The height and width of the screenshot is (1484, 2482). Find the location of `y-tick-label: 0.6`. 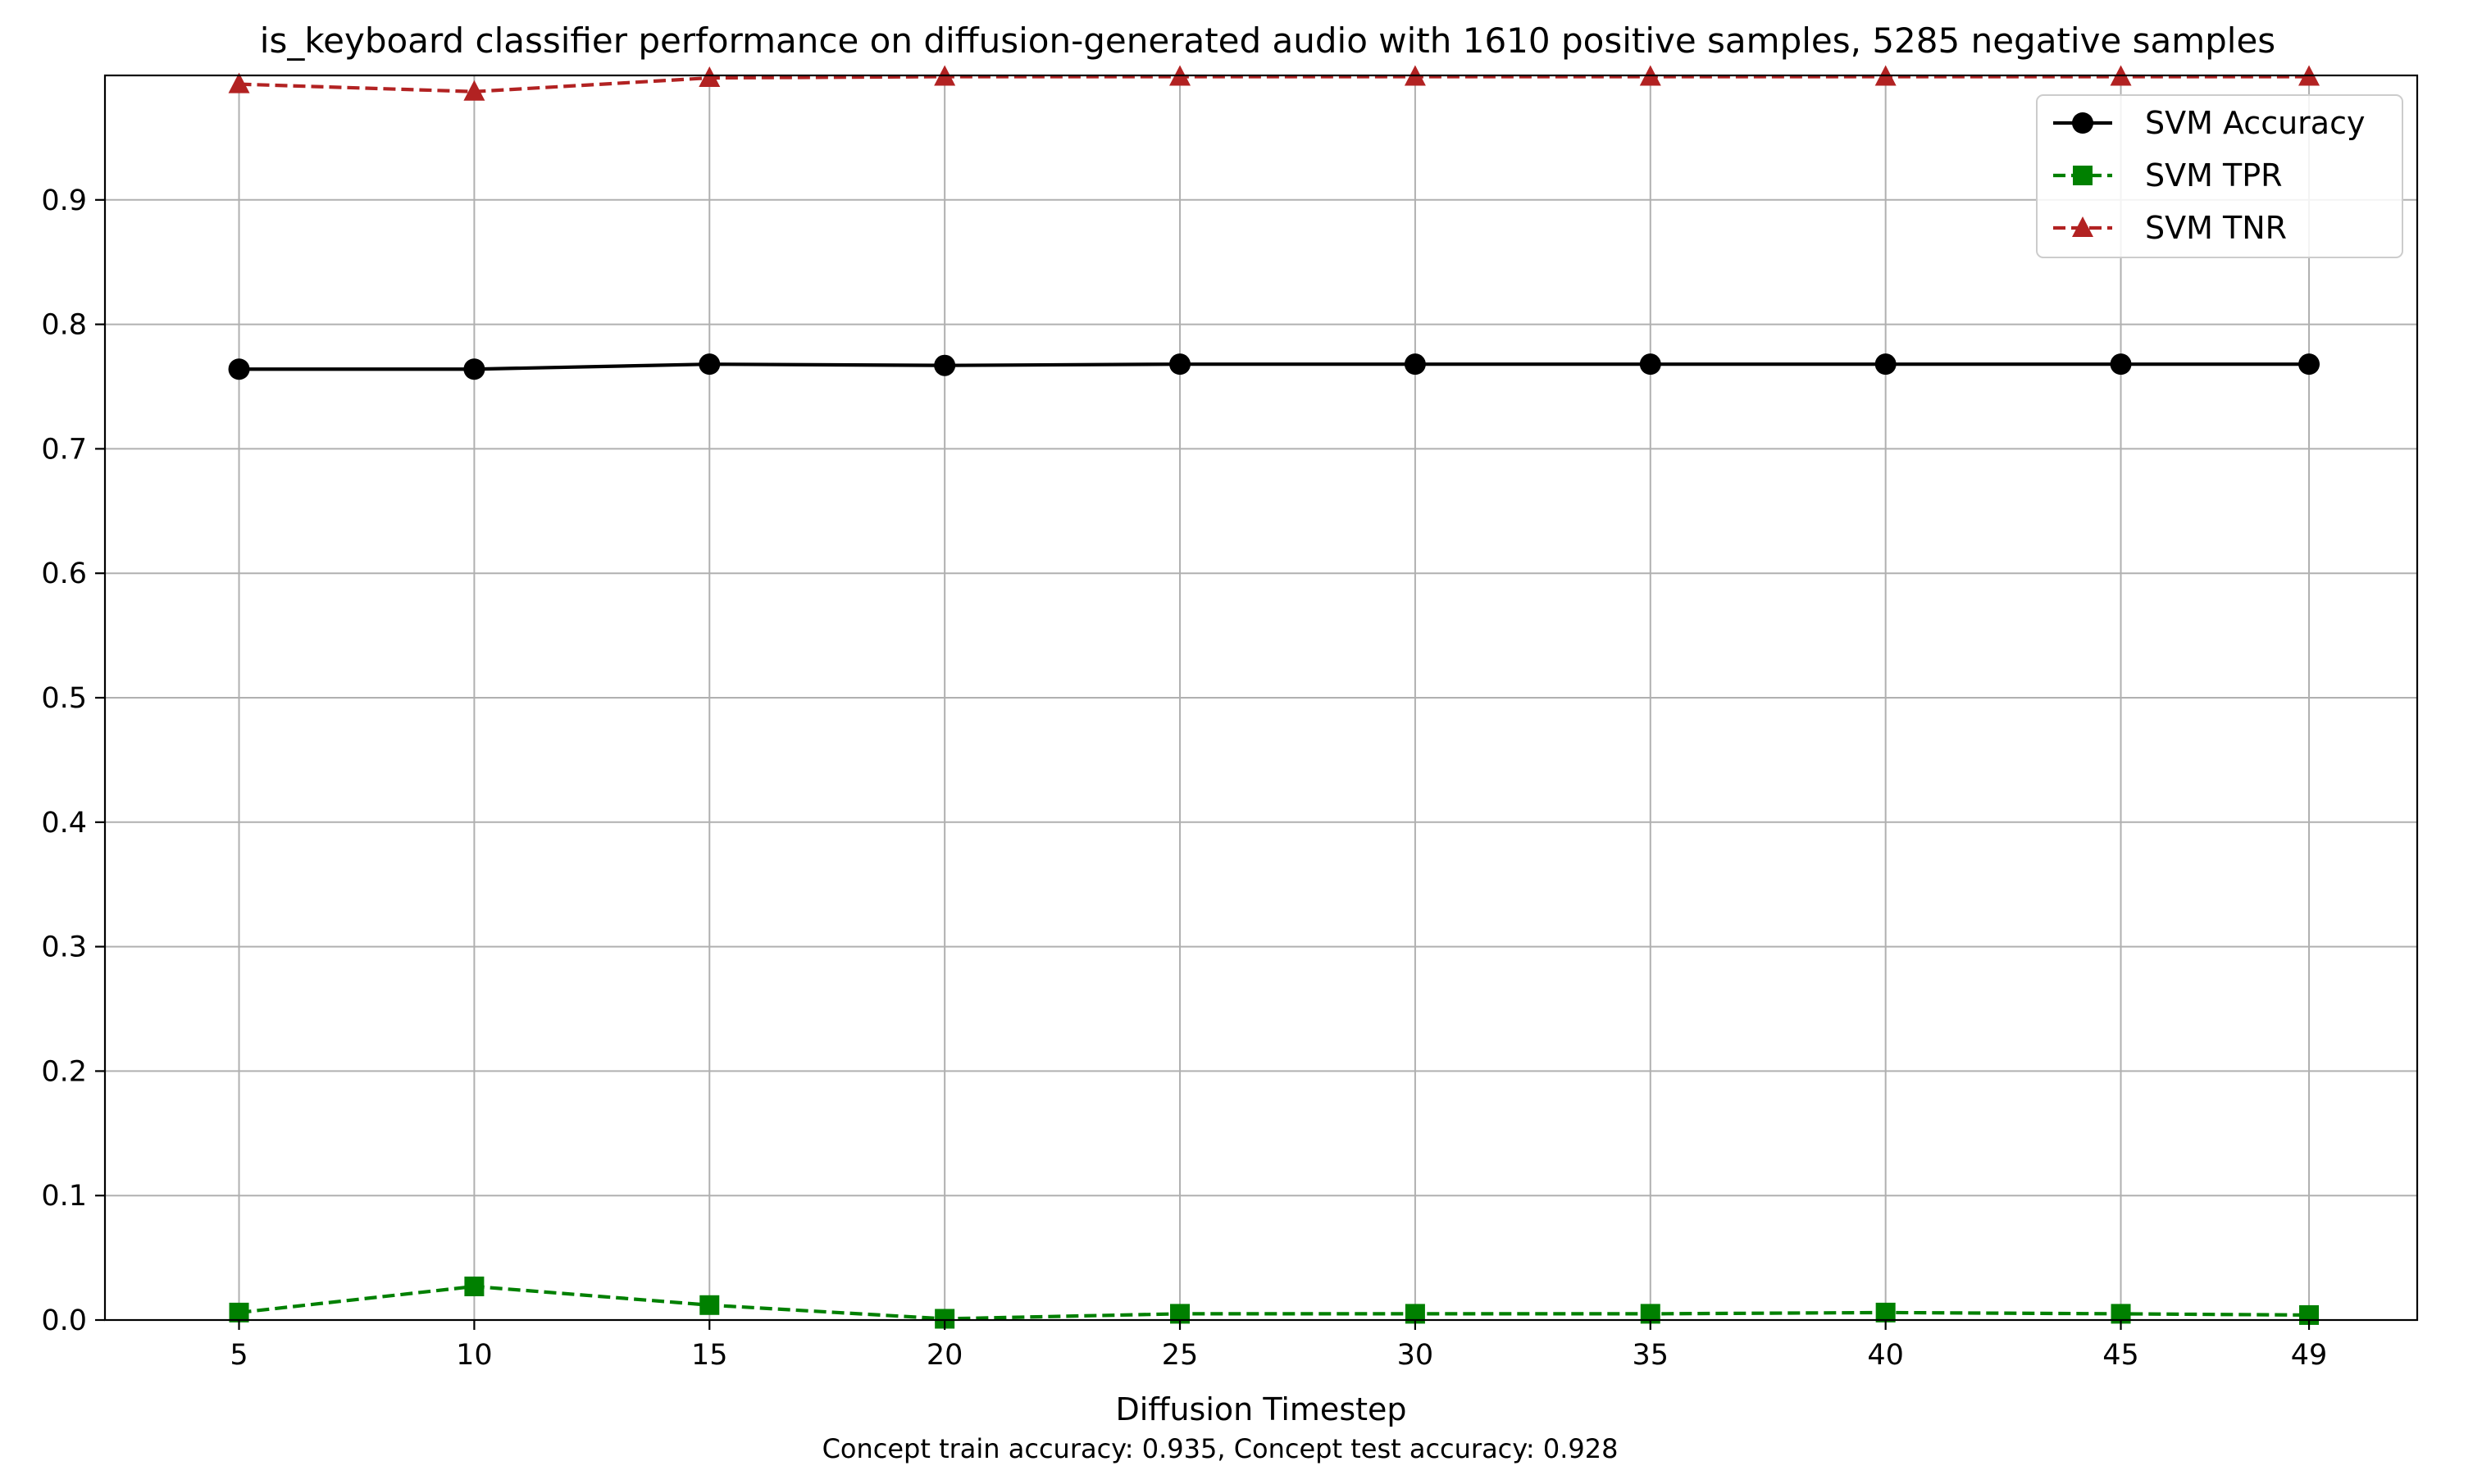

y-tick-label: 0.6 is located at coordinates (64, 574).